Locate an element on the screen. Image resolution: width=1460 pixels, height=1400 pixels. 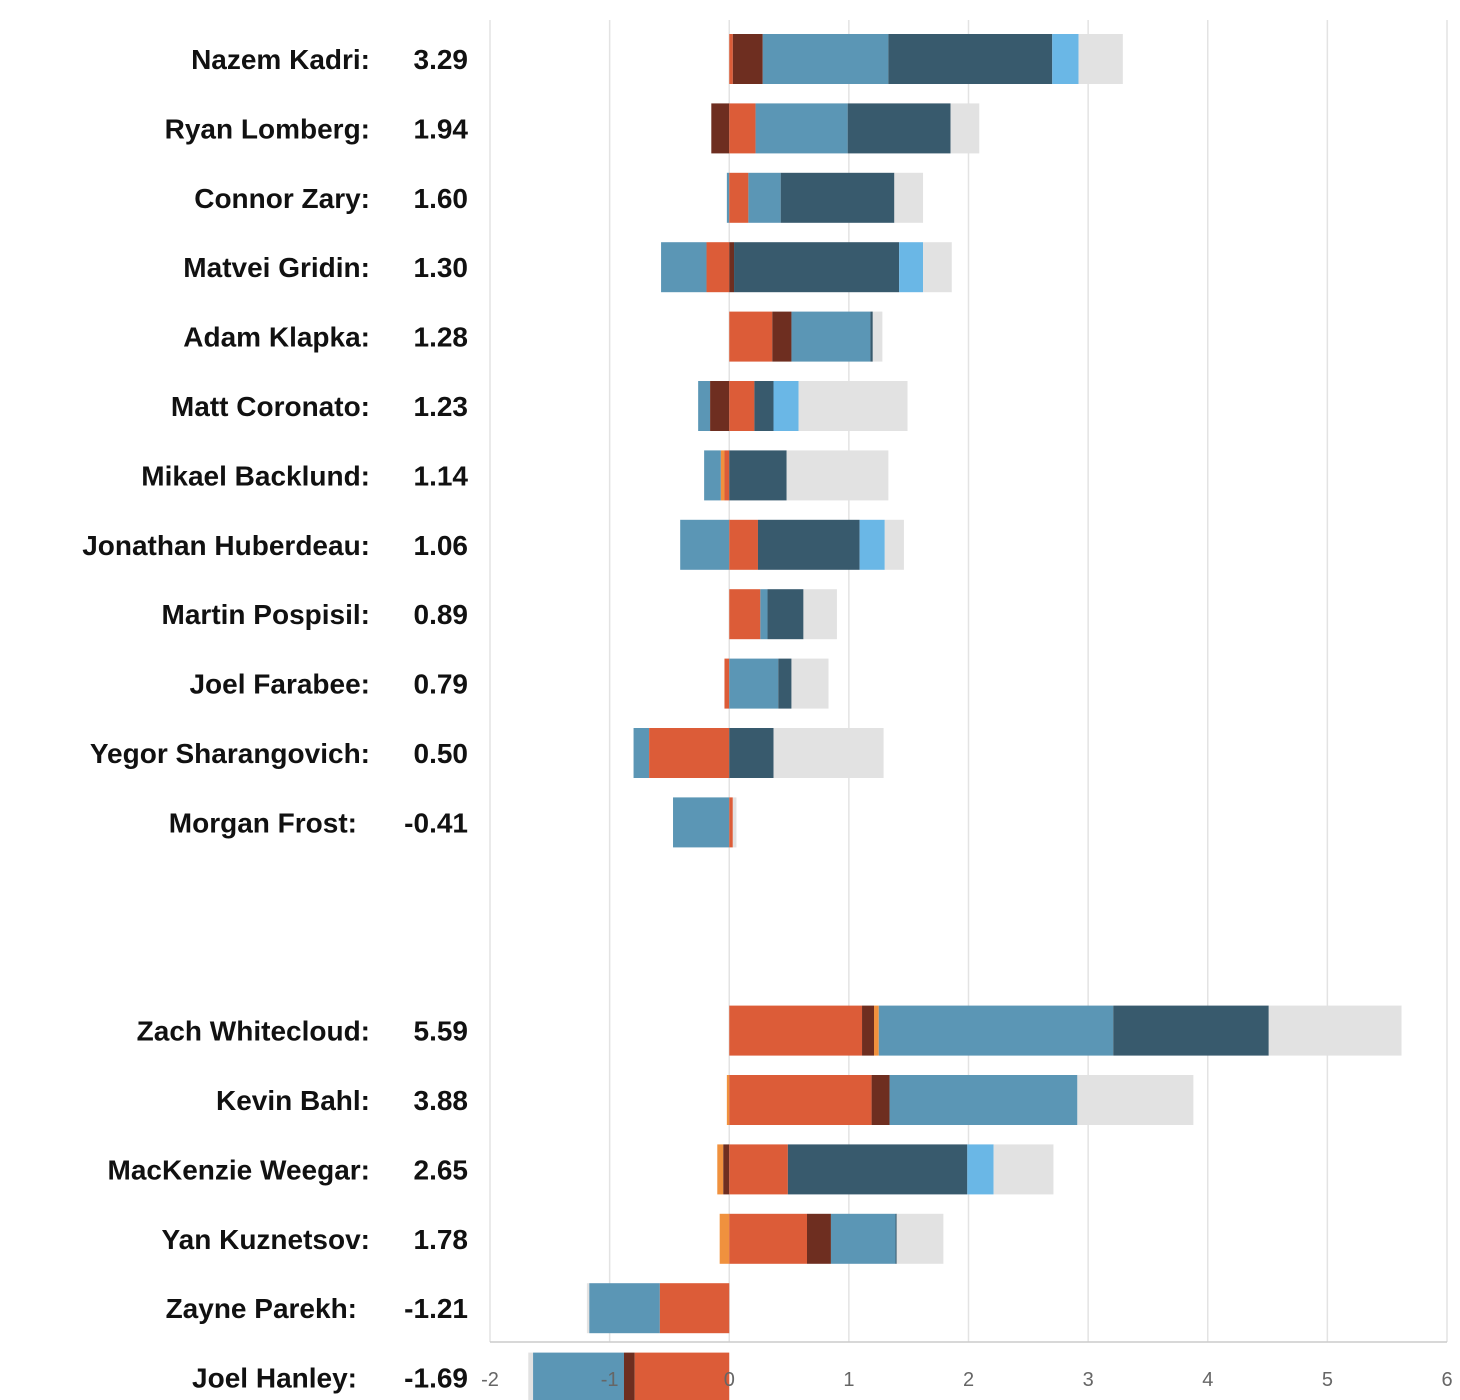
player-name: Adam Klapka: is located at coordinates (276, 337).